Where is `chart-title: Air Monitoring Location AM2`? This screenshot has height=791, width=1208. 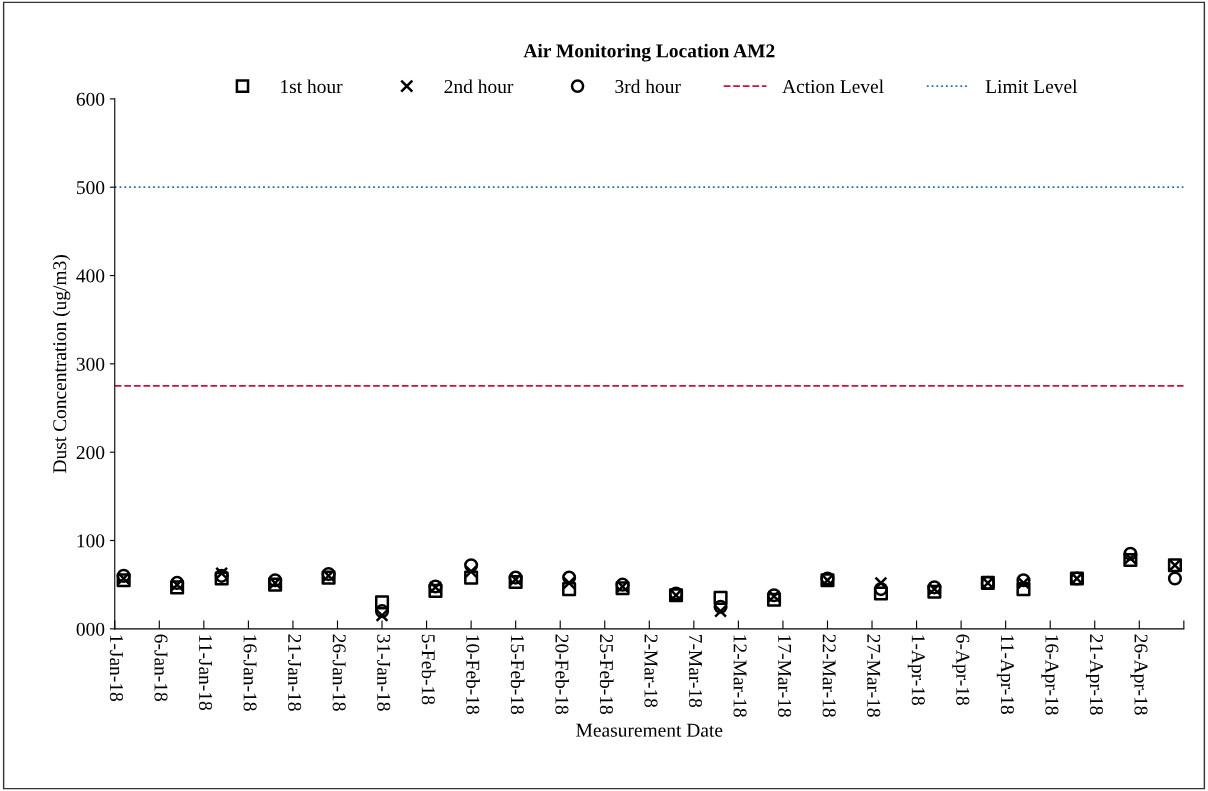
chart-title: Air Monitoring Location AM2 is located at coordinates (649, 52).